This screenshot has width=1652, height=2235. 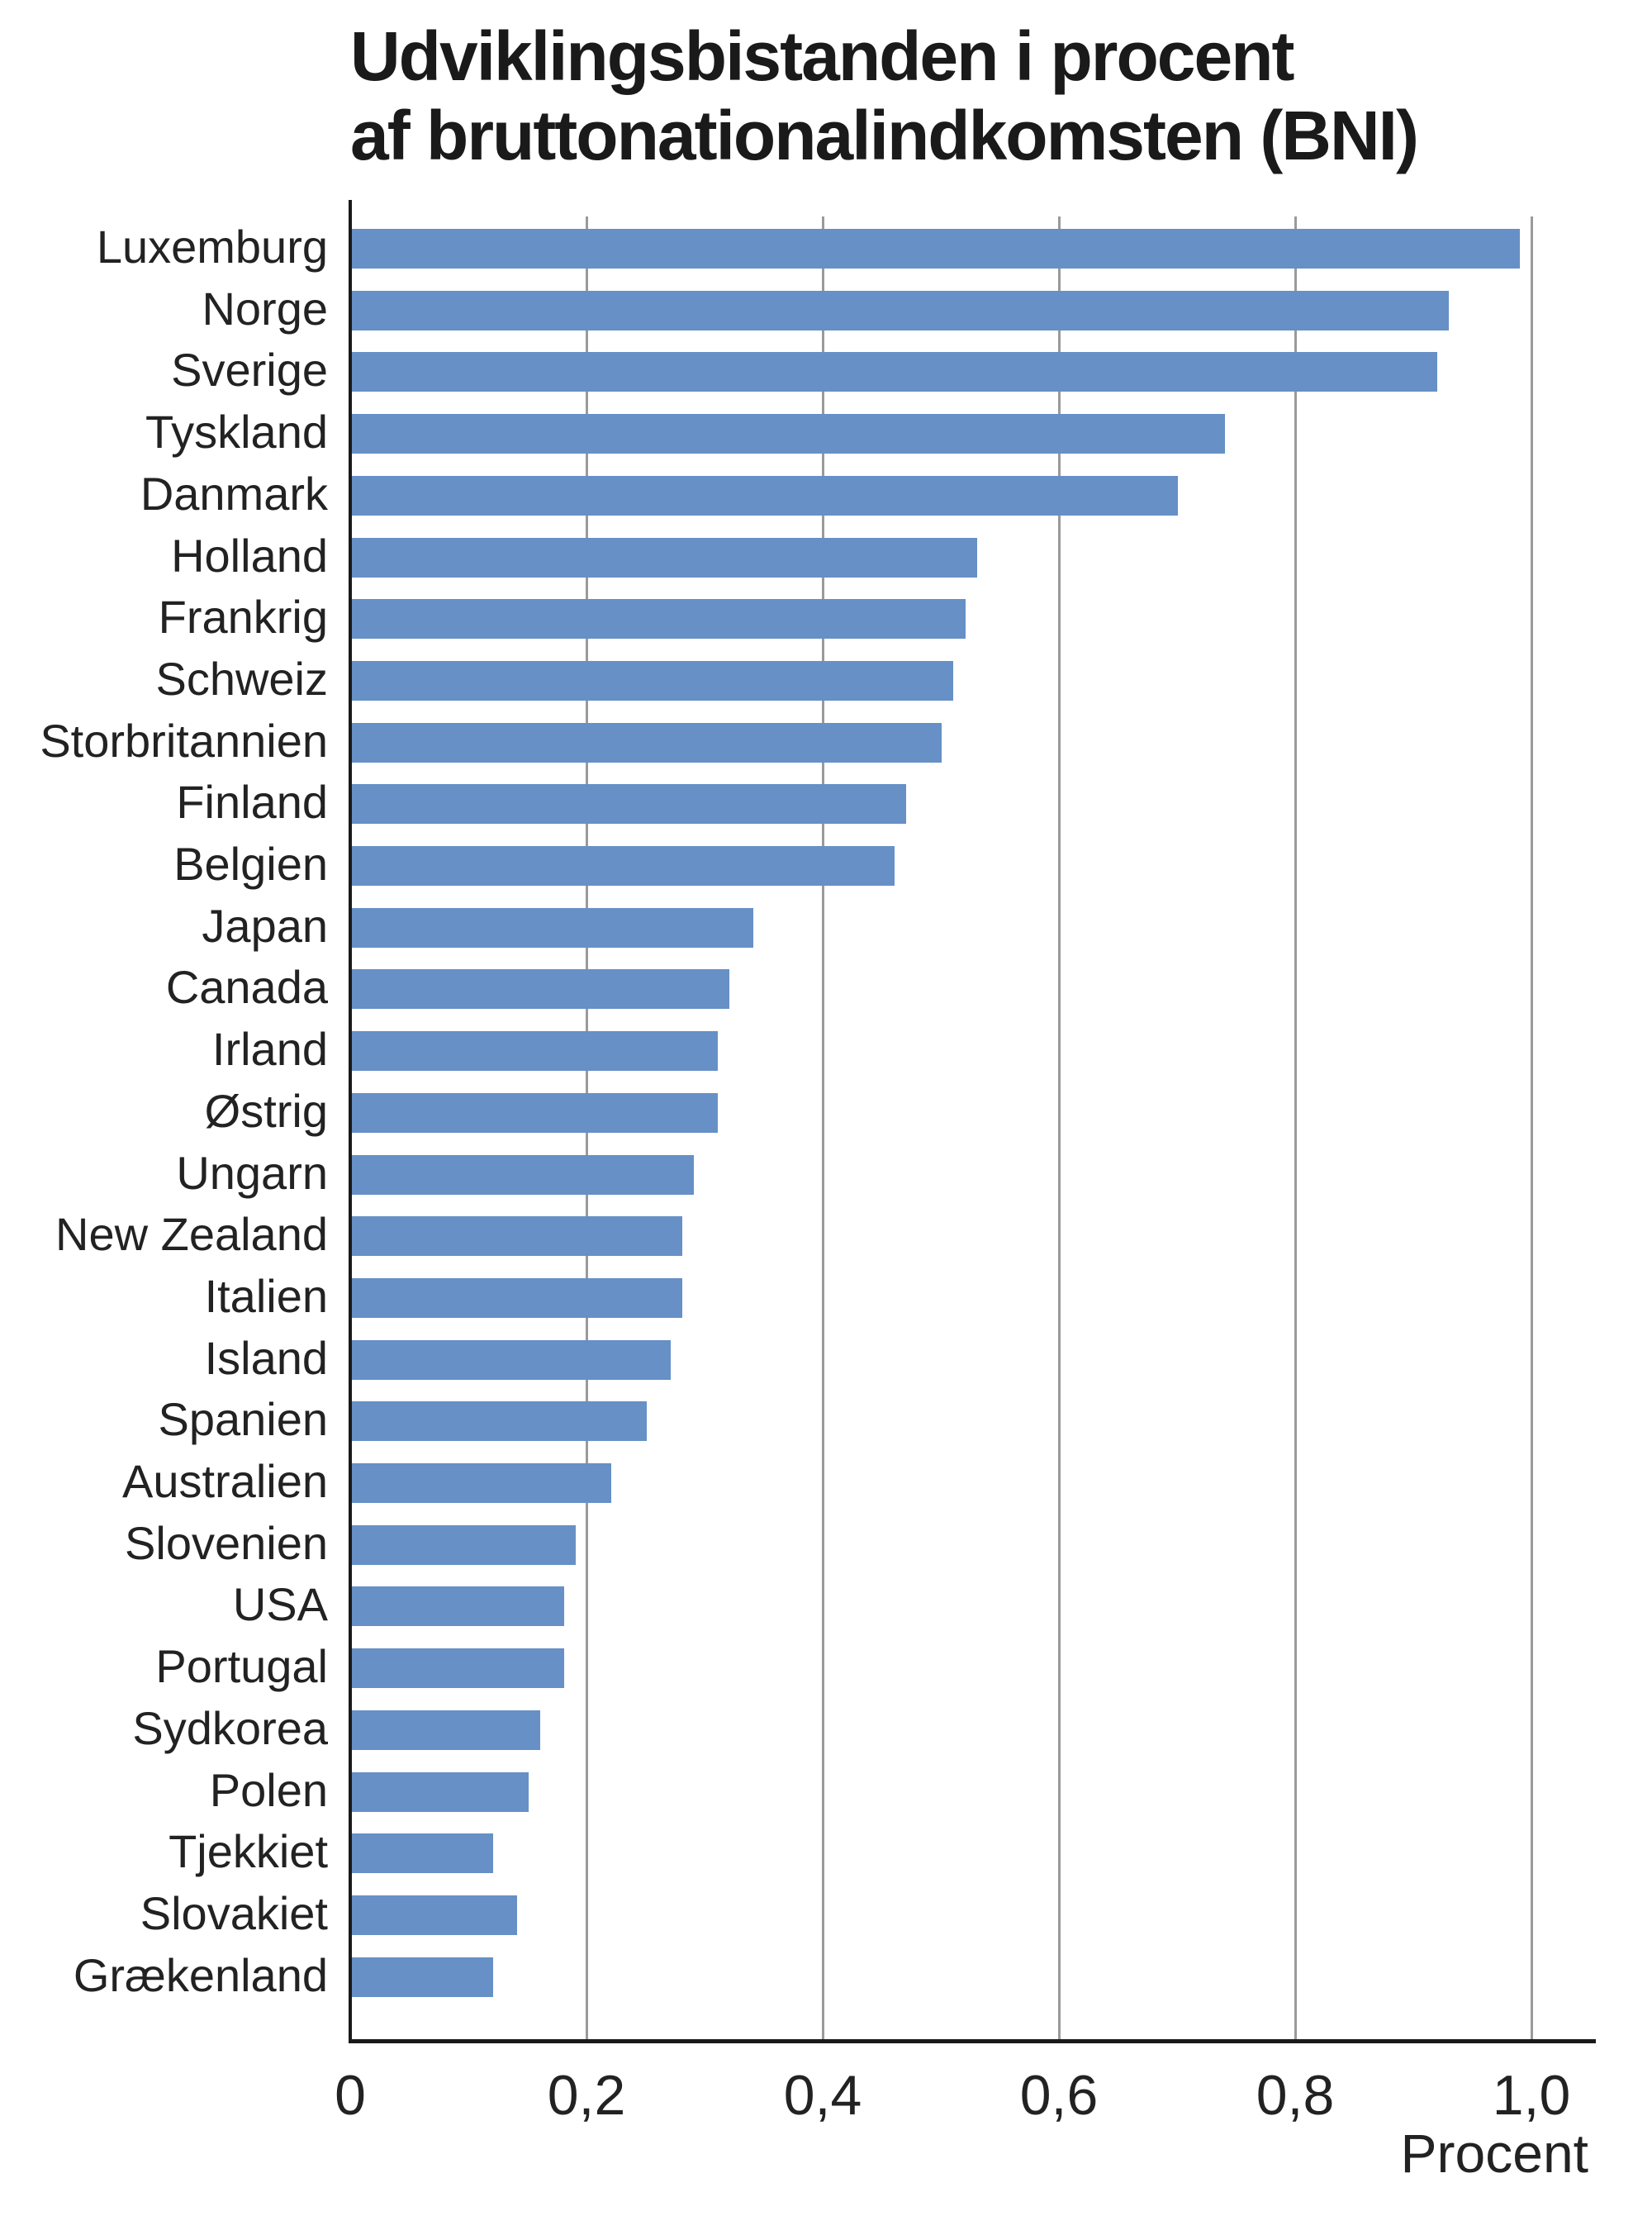 I want to click on category-label: Japan, so click(x=265, y=925).